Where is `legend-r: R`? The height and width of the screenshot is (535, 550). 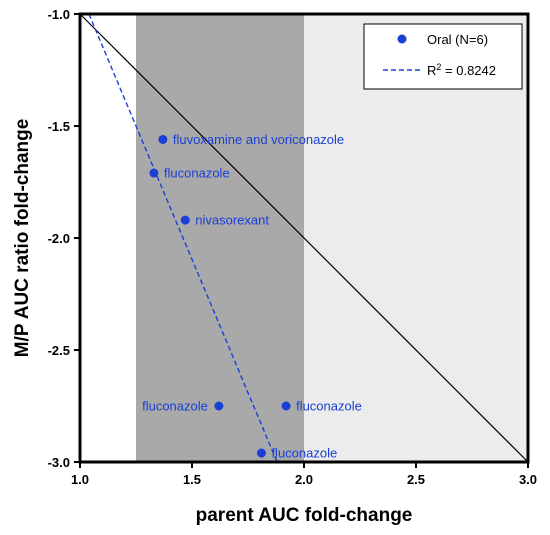
legend-r: R is located at coordinates (431, 70).